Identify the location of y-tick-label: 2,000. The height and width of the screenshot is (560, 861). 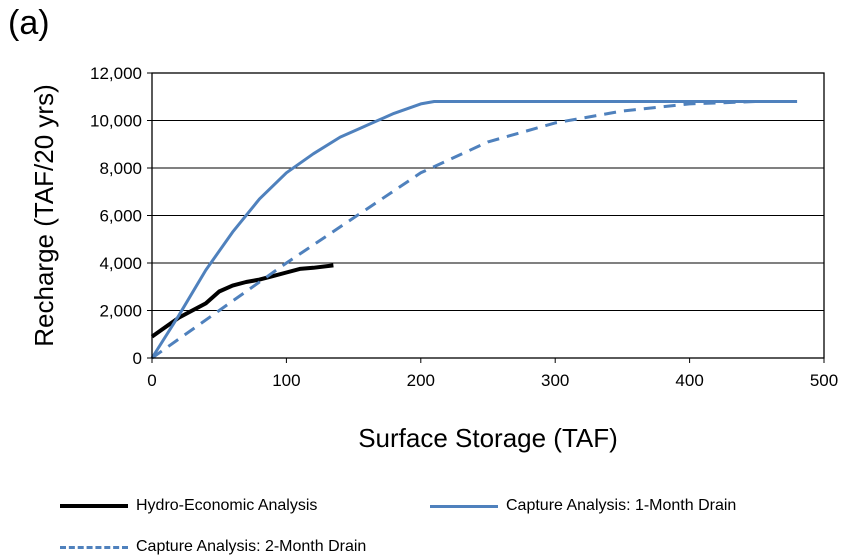
(120, 311).